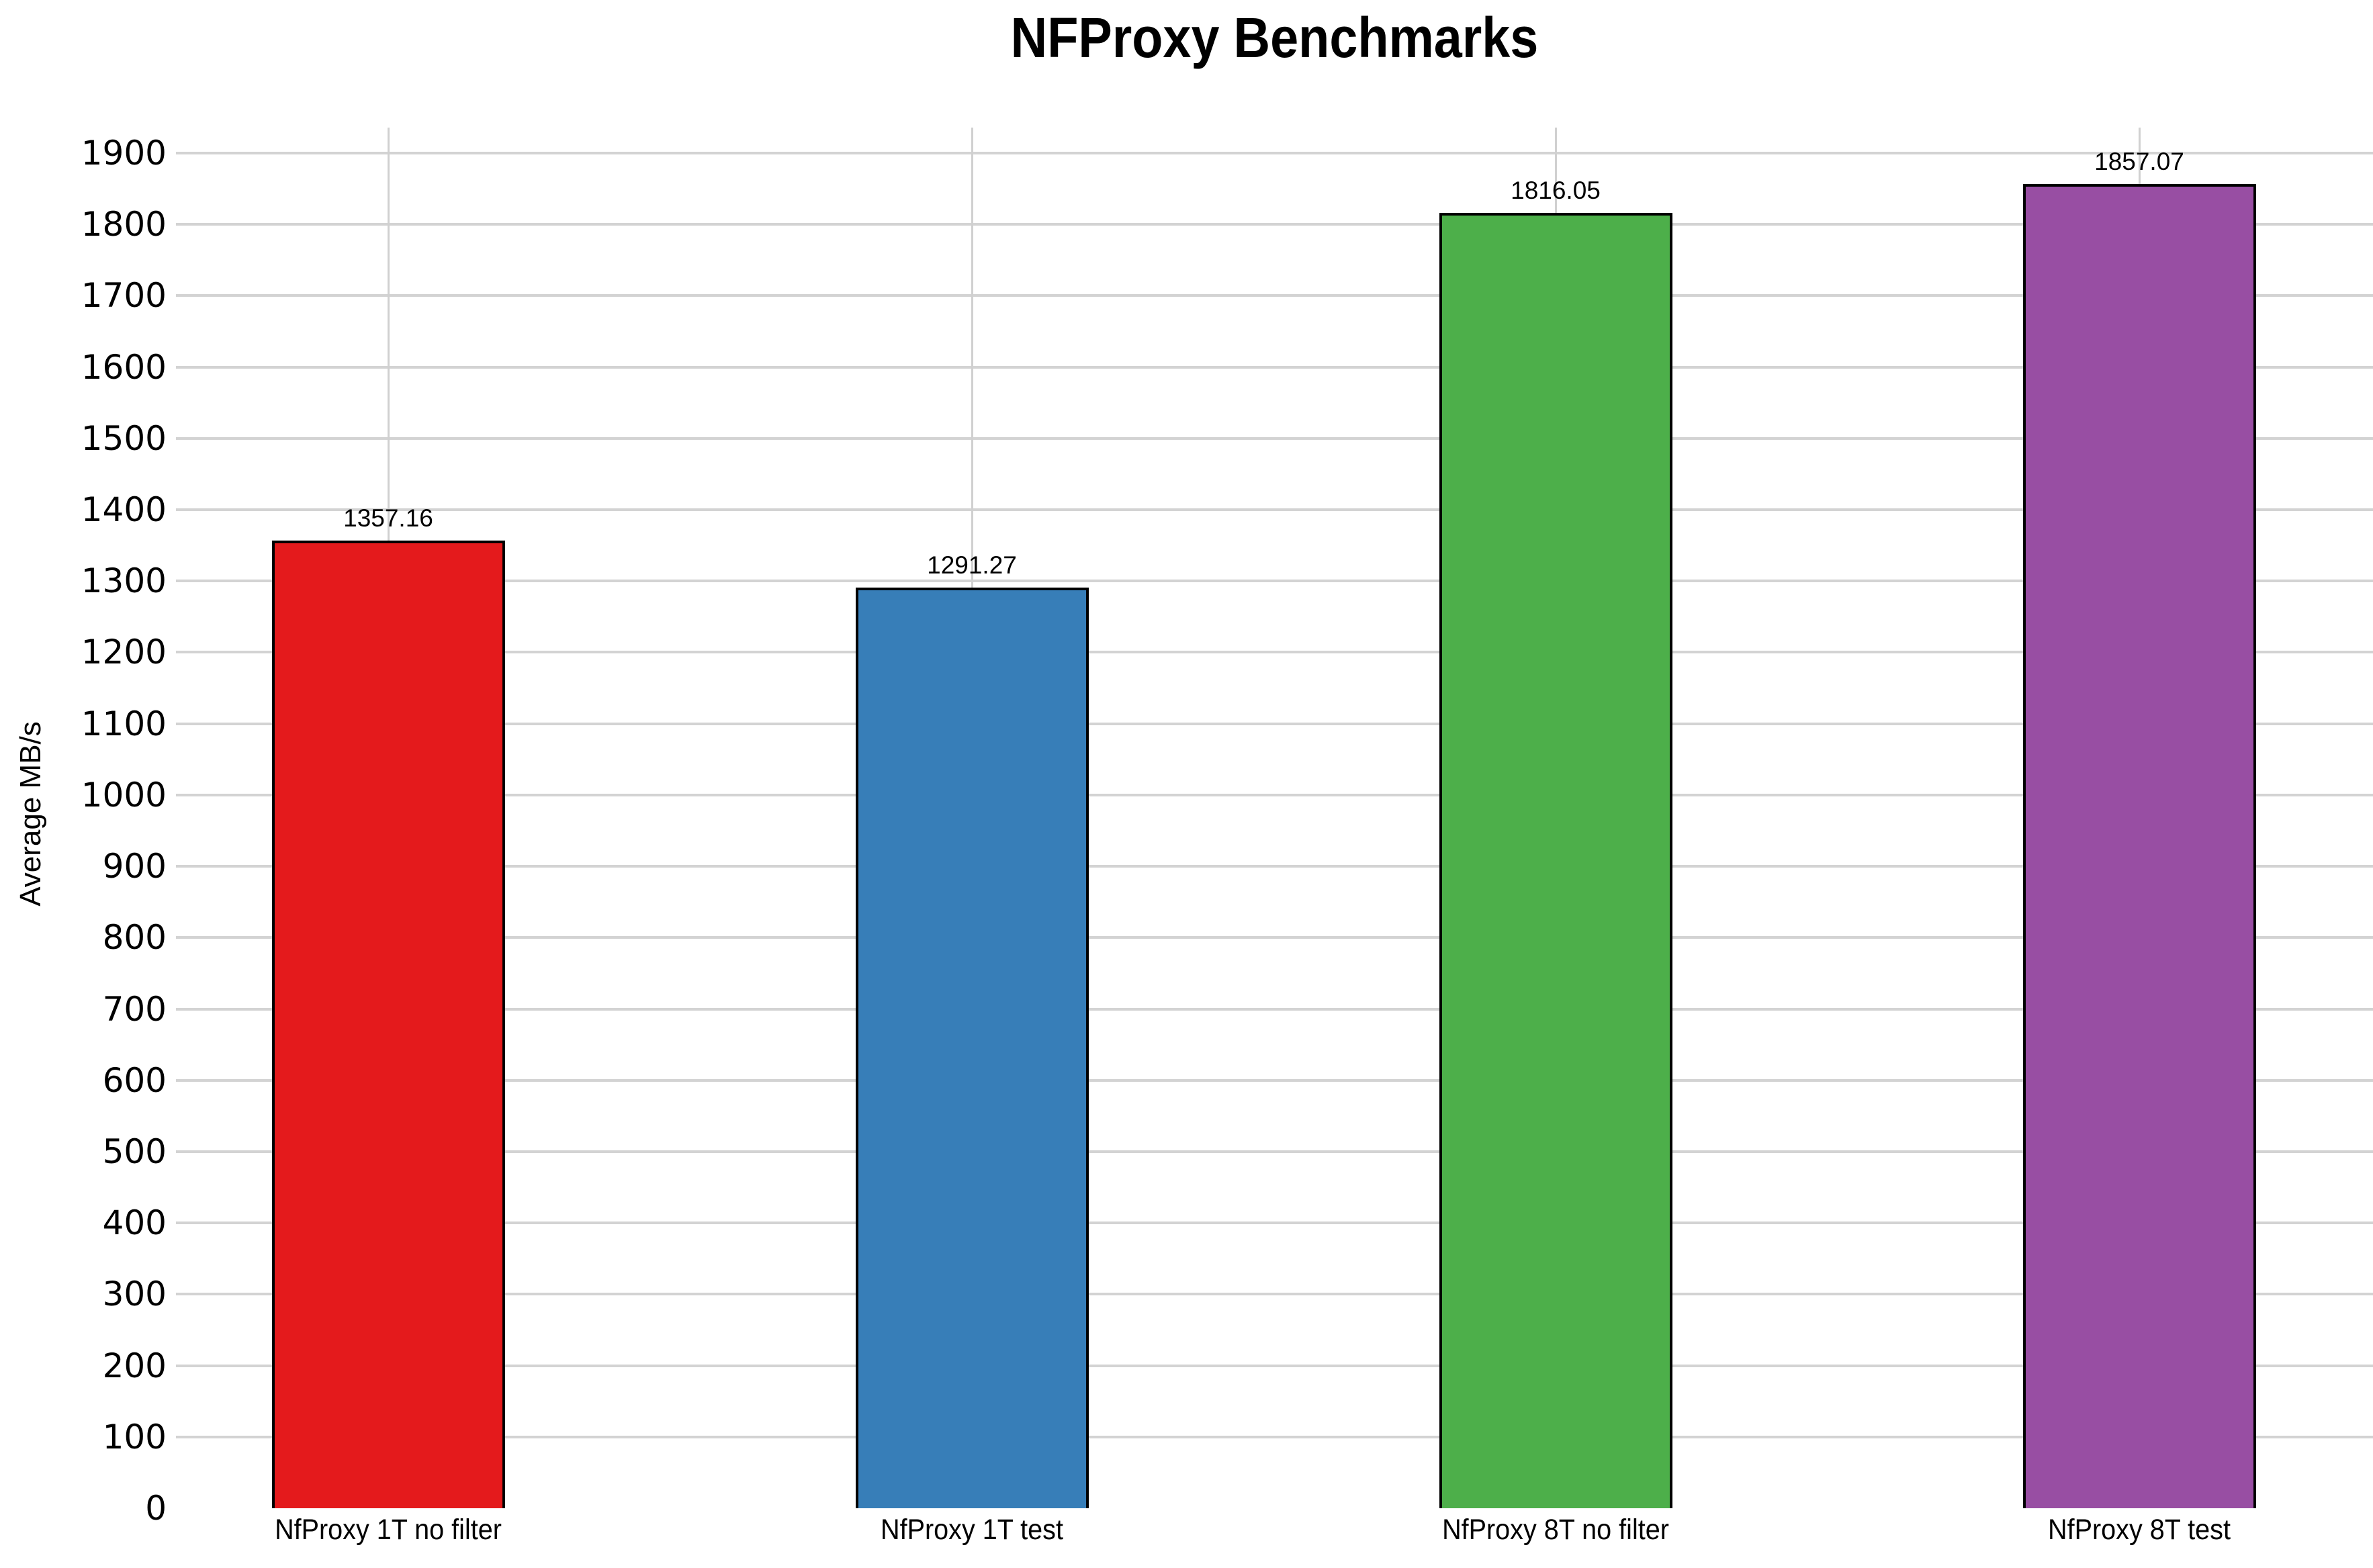  Describe the element at coordinates (134, 1365) in the screenshot. I see `y-tick-label: 200` at that location.